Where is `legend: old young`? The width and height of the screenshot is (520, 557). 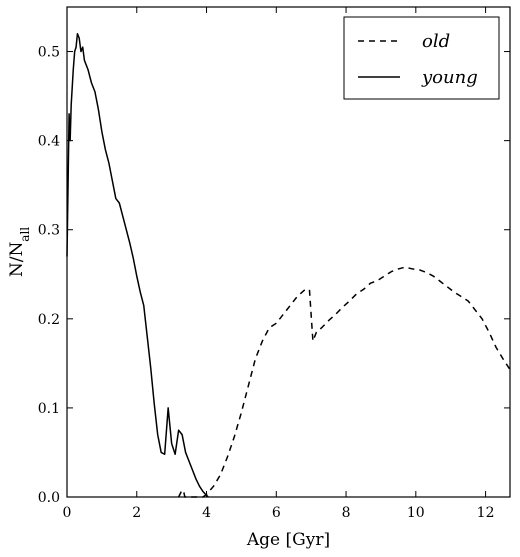 legend: old young is located at coordinates (421, 58).